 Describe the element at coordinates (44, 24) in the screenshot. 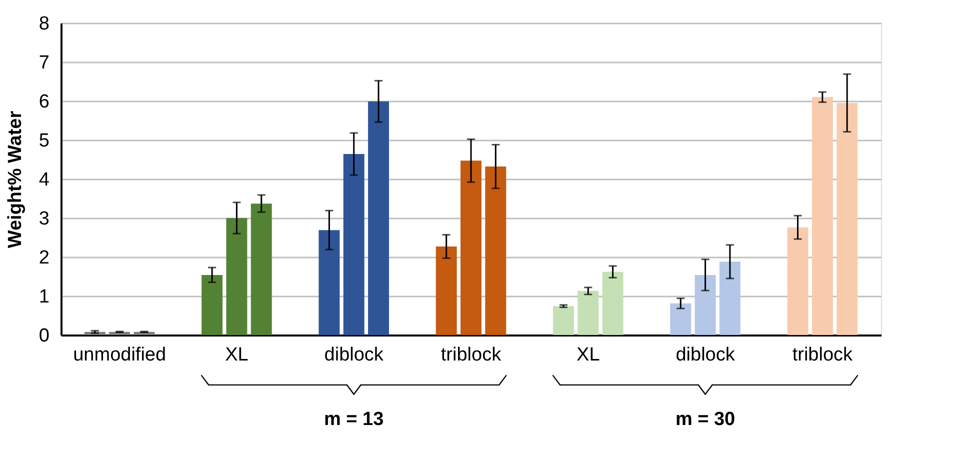

I see `y-tick-label: 8` at that location.